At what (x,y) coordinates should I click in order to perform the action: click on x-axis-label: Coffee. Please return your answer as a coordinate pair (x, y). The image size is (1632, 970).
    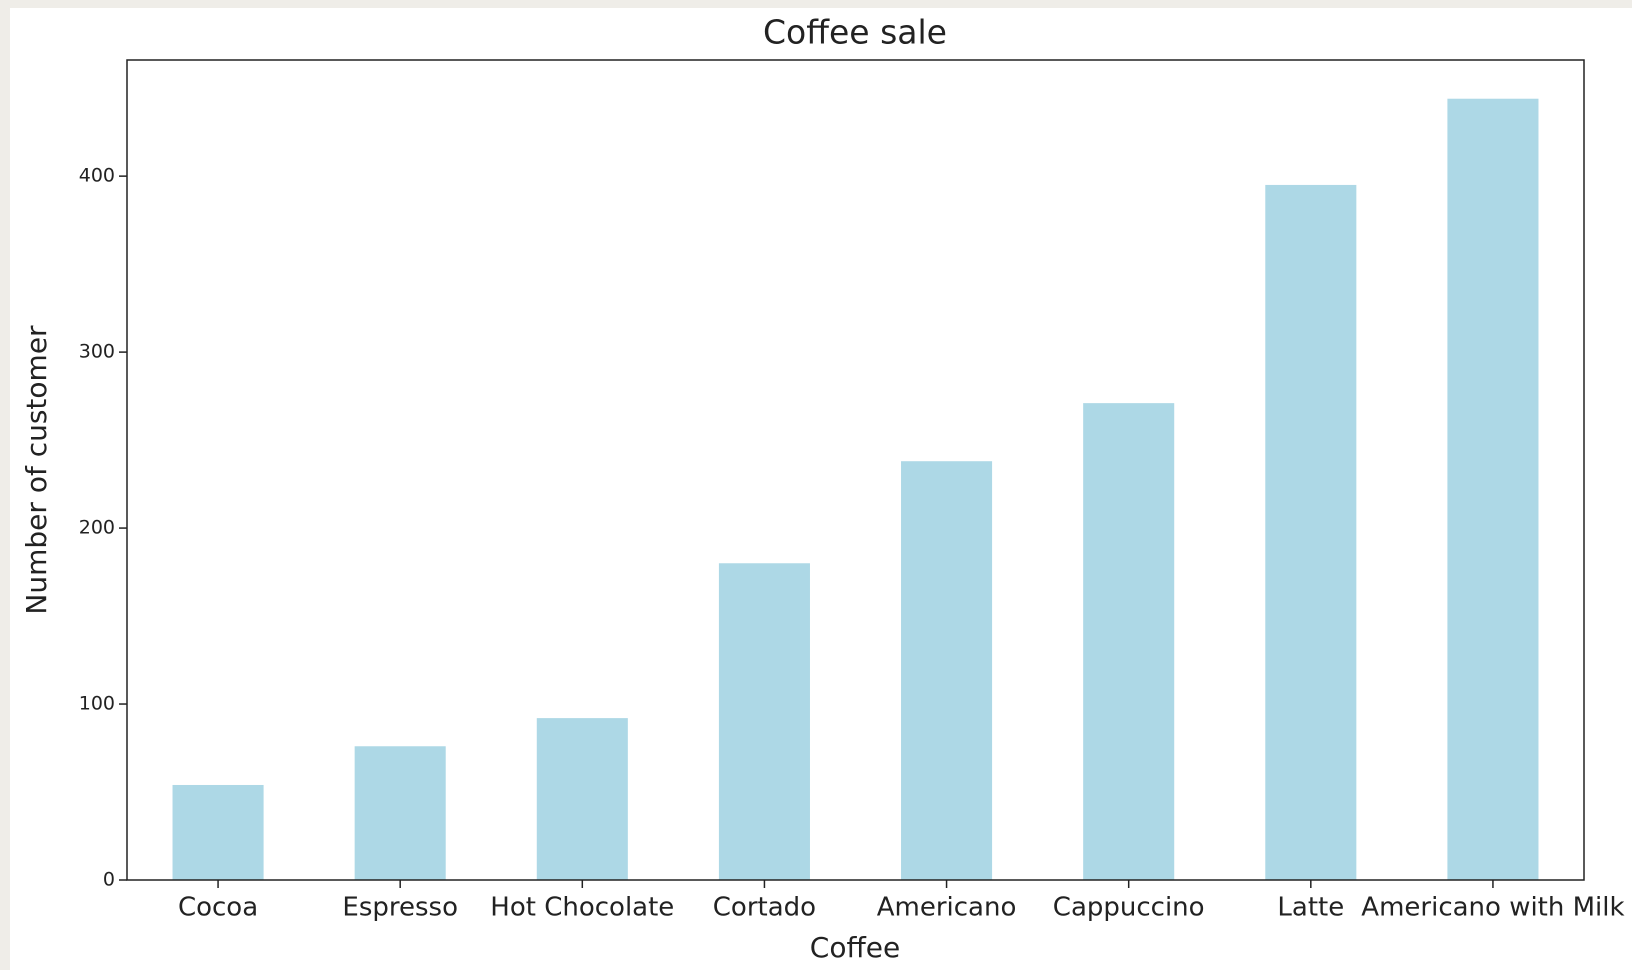
    Looking at the image, I should click on (855, 947).